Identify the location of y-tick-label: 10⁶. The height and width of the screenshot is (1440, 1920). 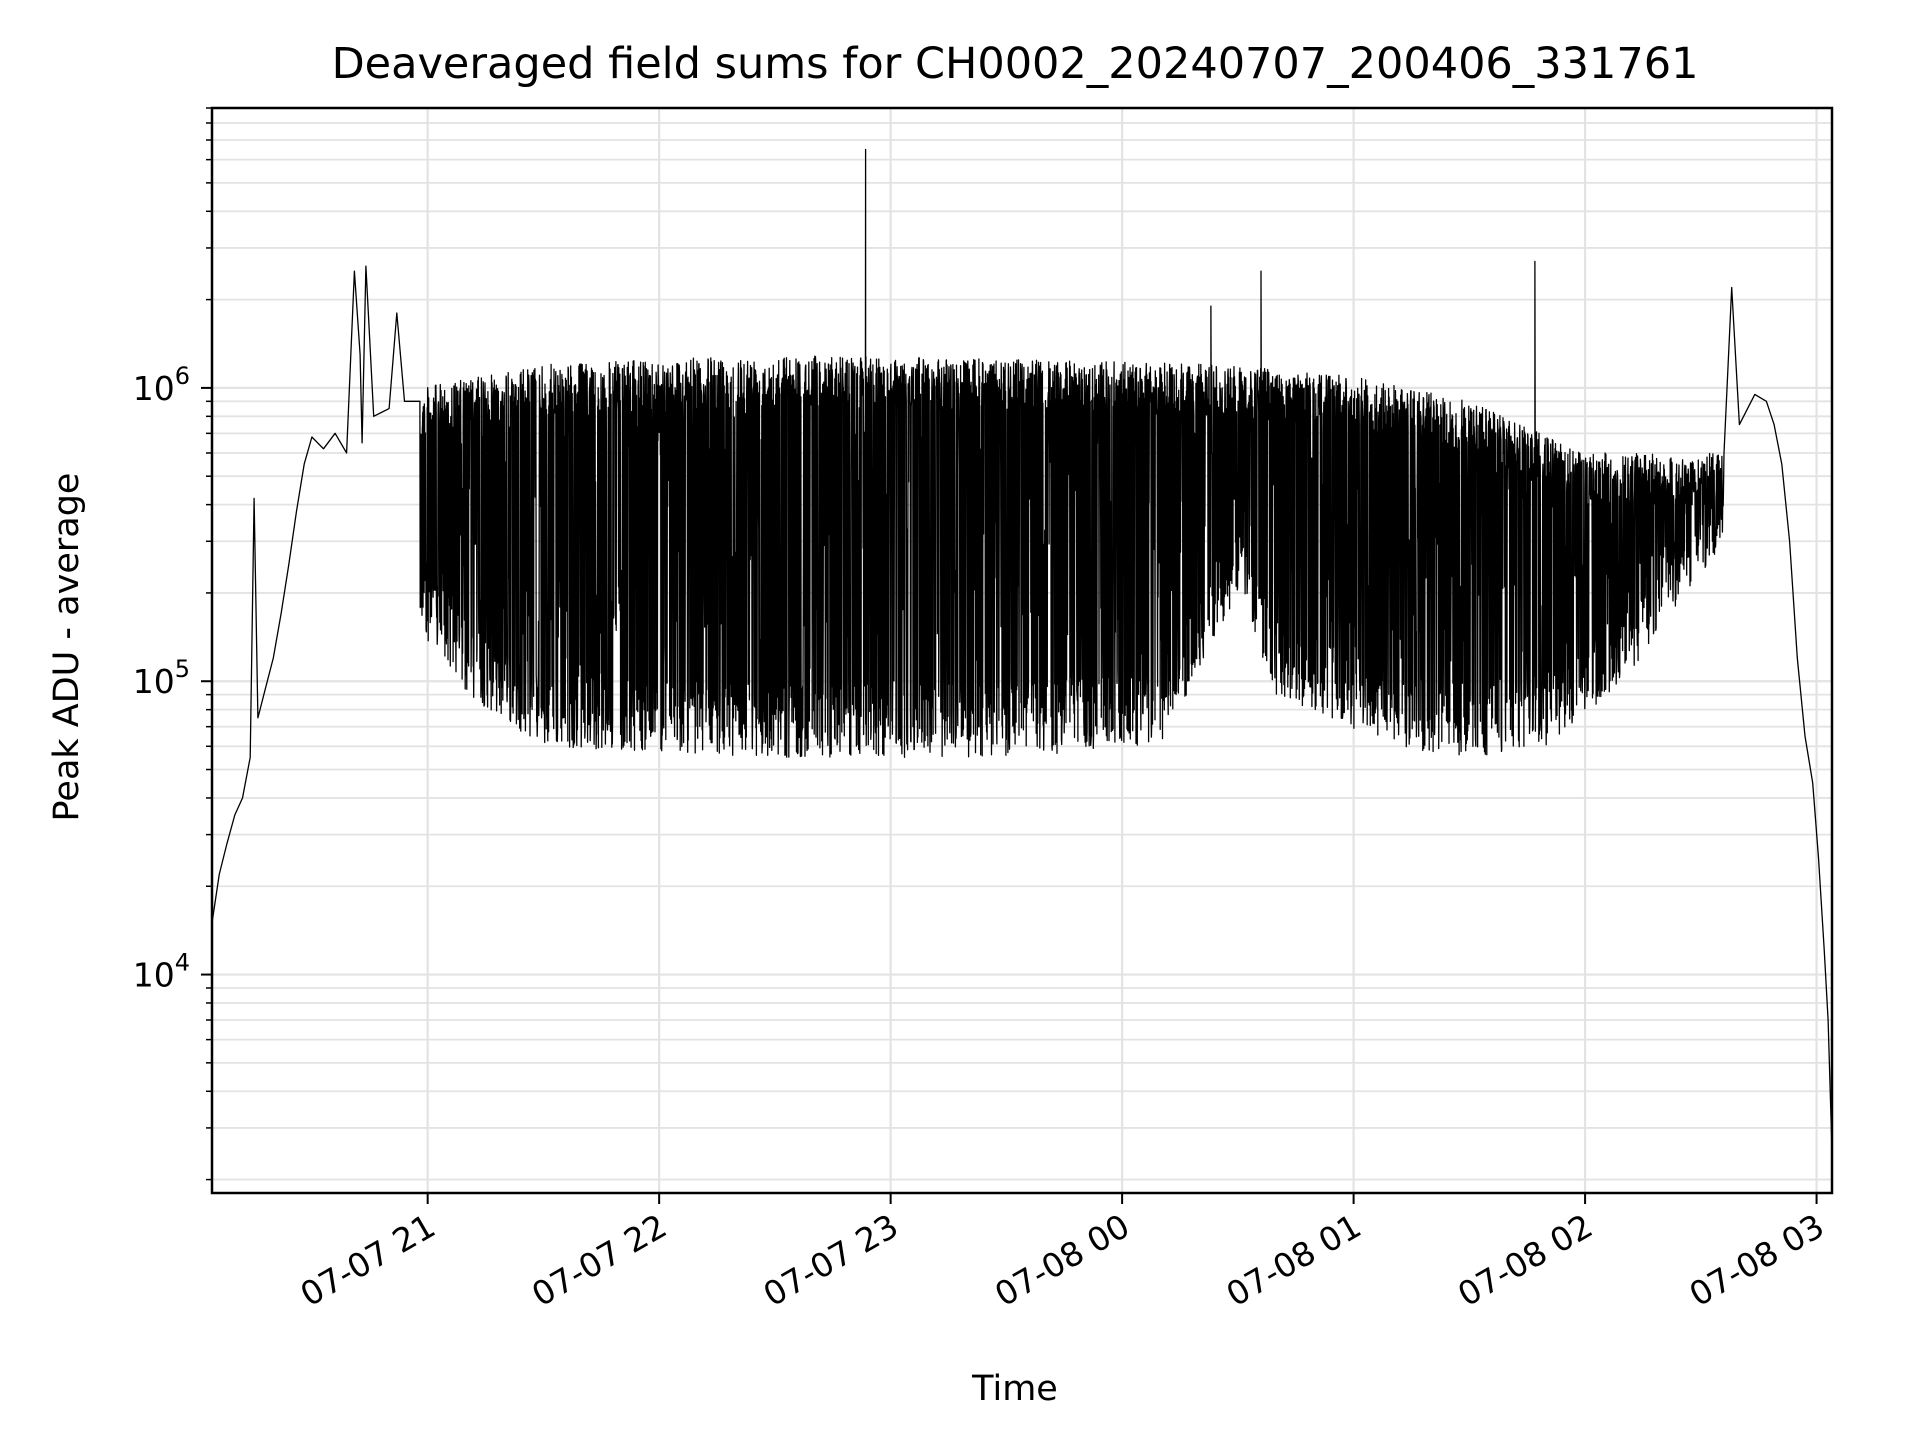
(161, 385).